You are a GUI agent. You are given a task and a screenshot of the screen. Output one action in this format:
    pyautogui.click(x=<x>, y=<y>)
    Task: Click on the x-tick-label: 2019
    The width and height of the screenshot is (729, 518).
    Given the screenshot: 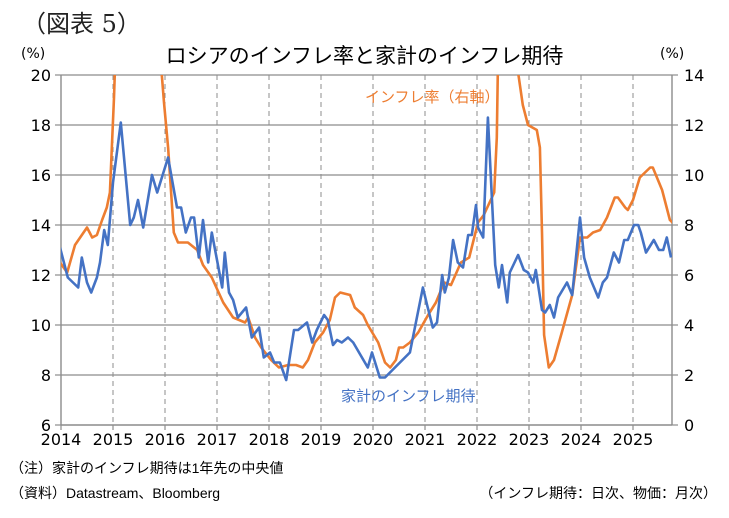 What is the action you would take?
    pyautogui.click(x=321, y=439)
    